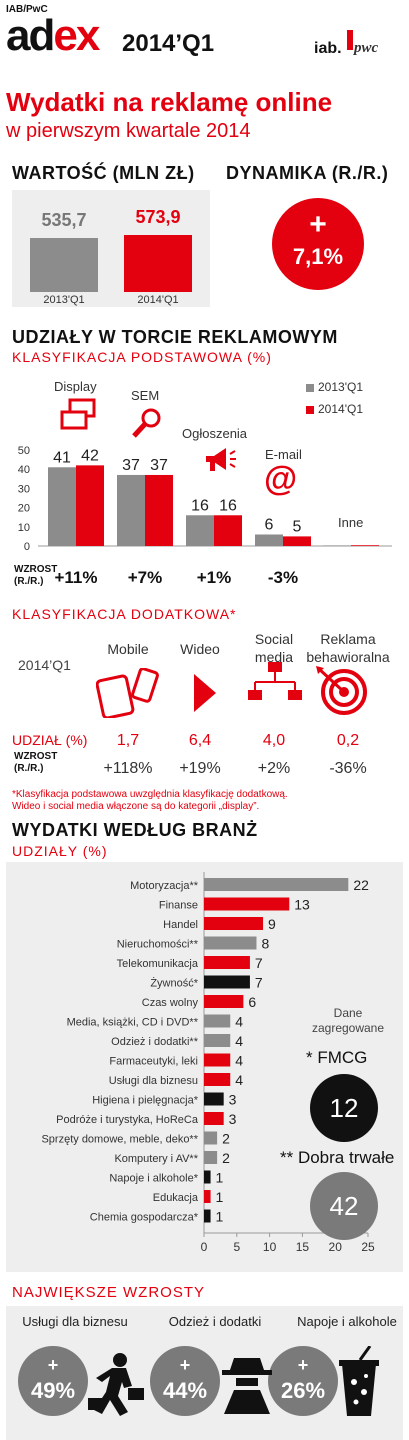 Image resolution: width=409 pixels, height=1440 pixels. What do you see at coordinates (127, 1120) in the screenshot?
I see `industry-category-label: Podróże i turystyka, HoReCa` at bounding box center [127, 1120].